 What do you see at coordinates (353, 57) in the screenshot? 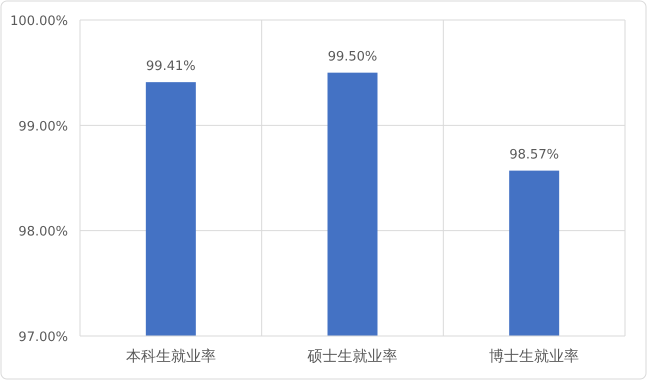
I see `data-label: 99.50%` at bounding box center [353, 57].